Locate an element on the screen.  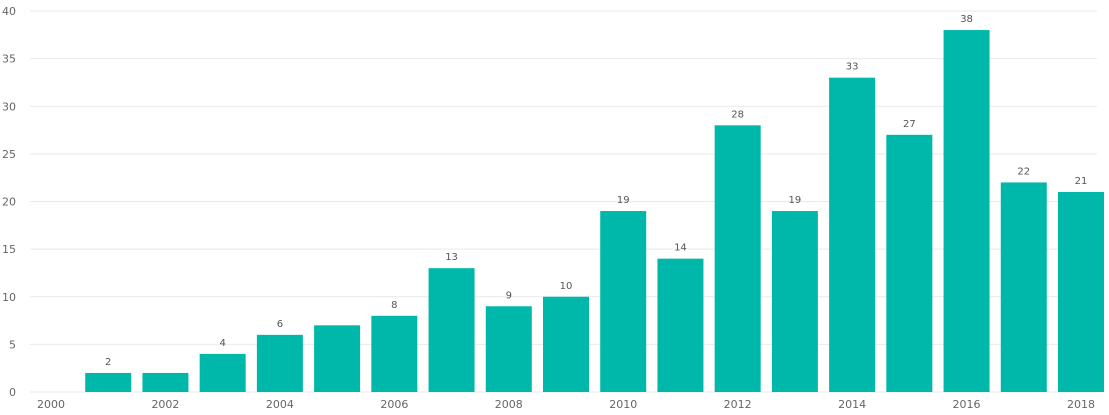
x-tick-label: 2012 is located at coordinates (738, 404).